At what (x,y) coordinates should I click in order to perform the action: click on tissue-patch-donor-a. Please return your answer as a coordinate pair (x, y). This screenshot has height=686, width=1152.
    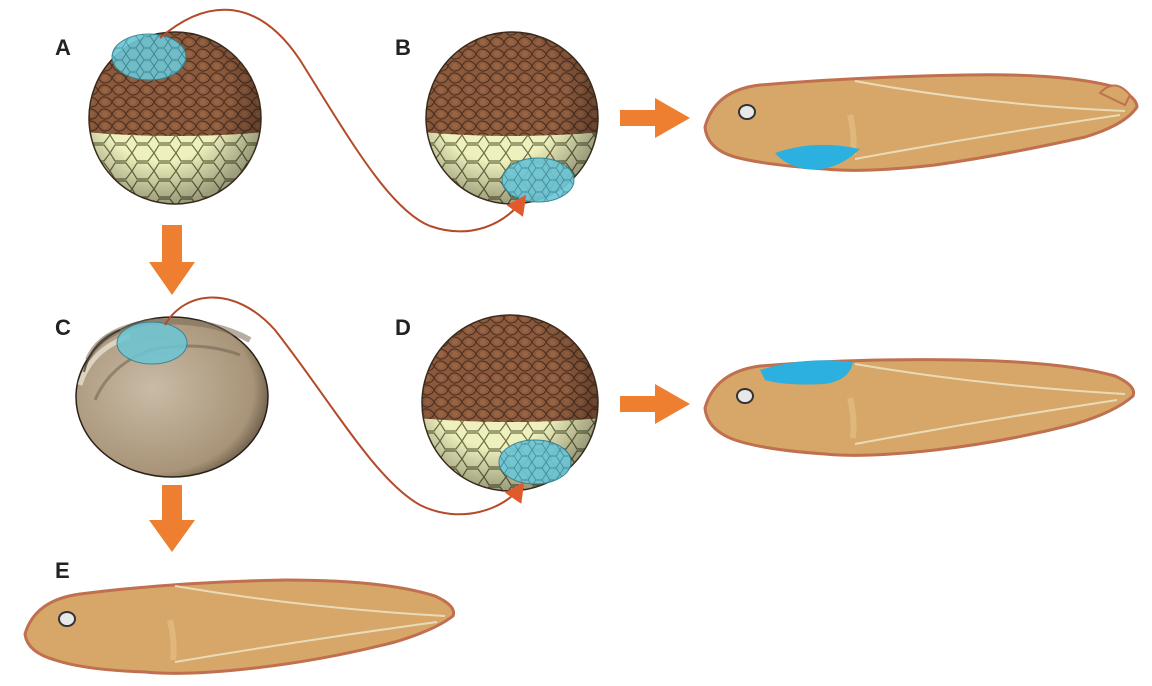
    Looking at the image, I should click on (149, 57).